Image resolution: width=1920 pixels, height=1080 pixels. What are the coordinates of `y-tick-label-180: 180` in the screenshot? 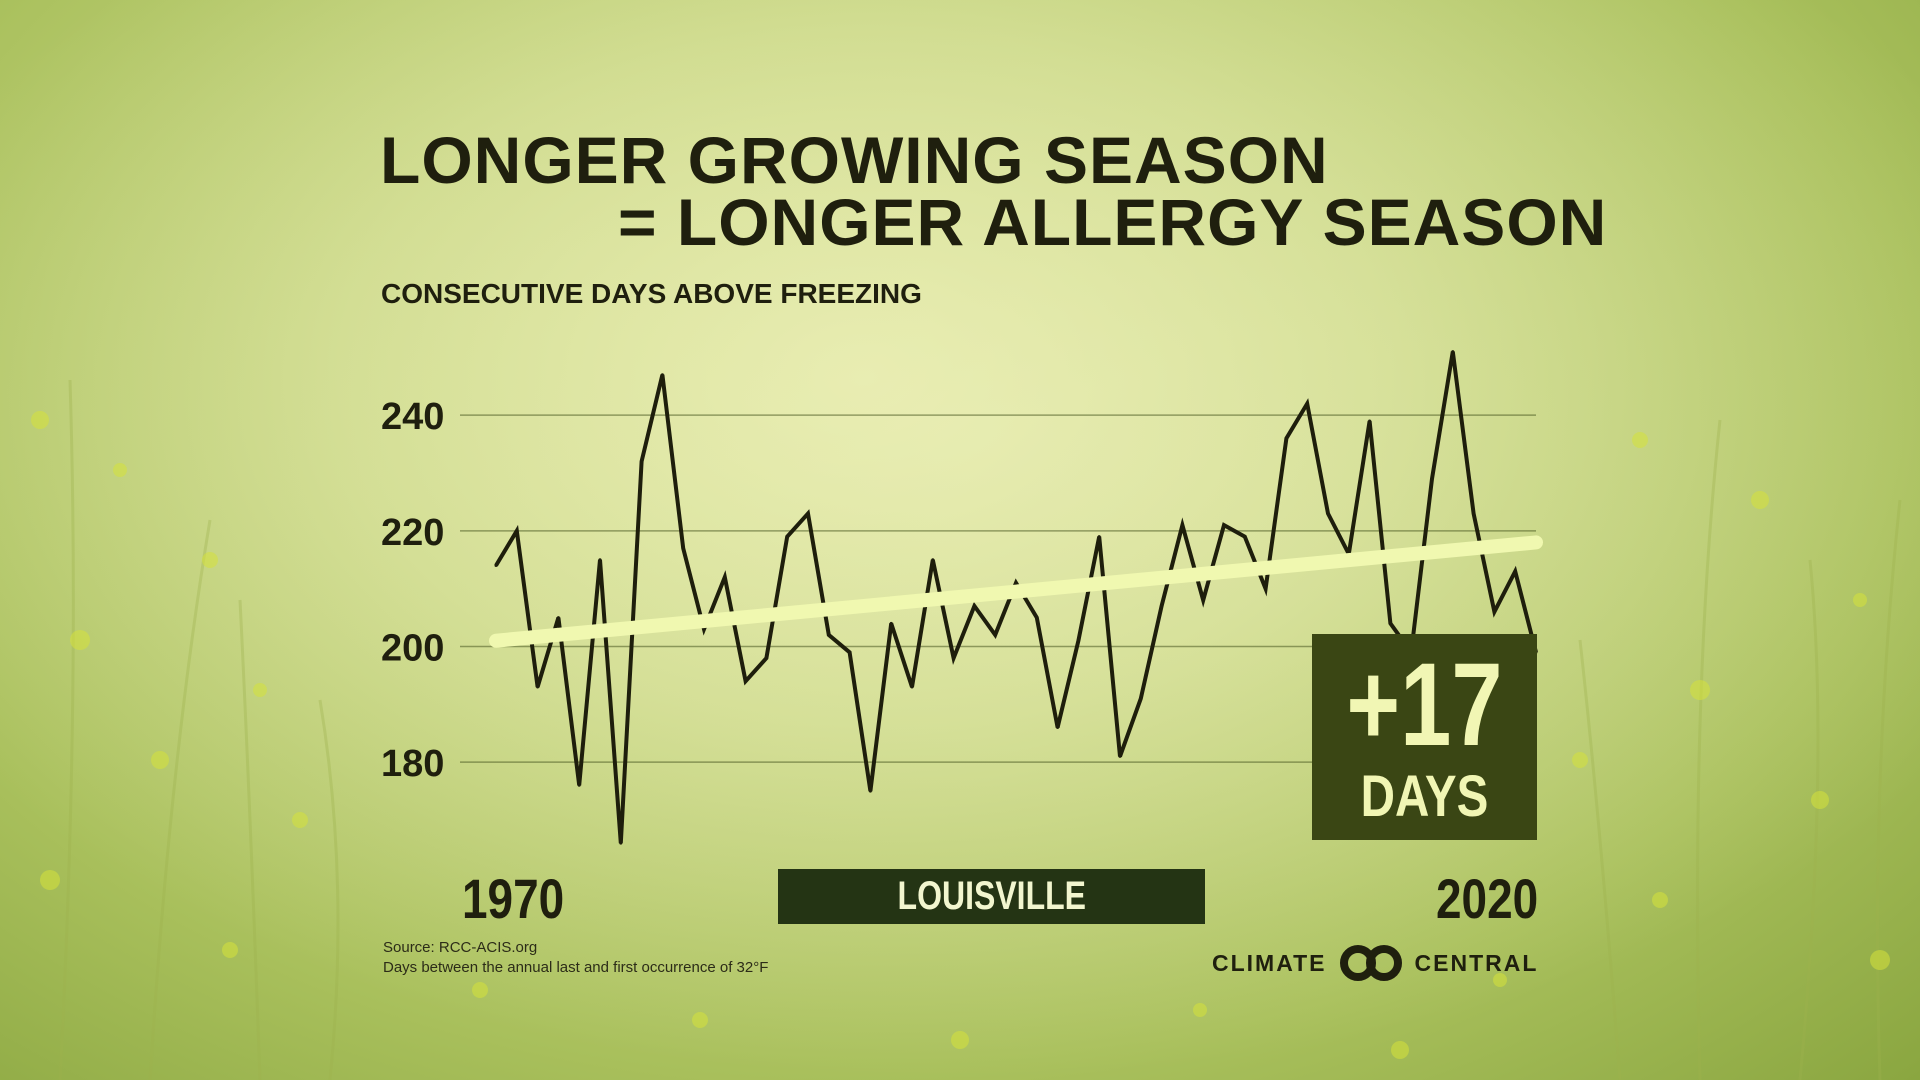 It's located at (412, 764).